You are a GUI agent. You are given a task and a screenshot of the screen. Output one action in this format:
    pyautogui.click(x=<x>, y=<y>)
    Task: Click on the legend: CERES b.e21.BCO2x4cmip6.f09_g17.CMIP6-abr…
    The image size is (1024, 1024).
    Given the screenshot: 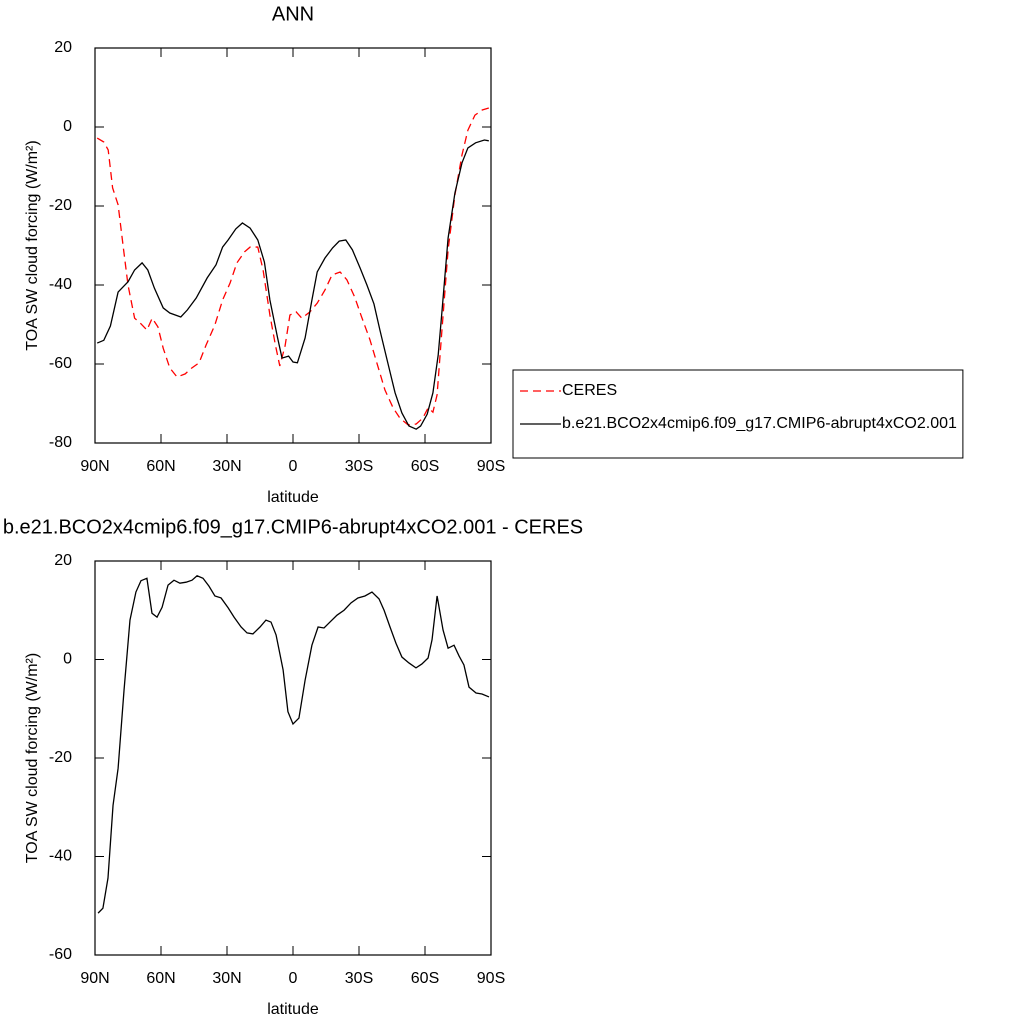 What is the action you would take?
    pyautogui.click(x=738, y=414)
    